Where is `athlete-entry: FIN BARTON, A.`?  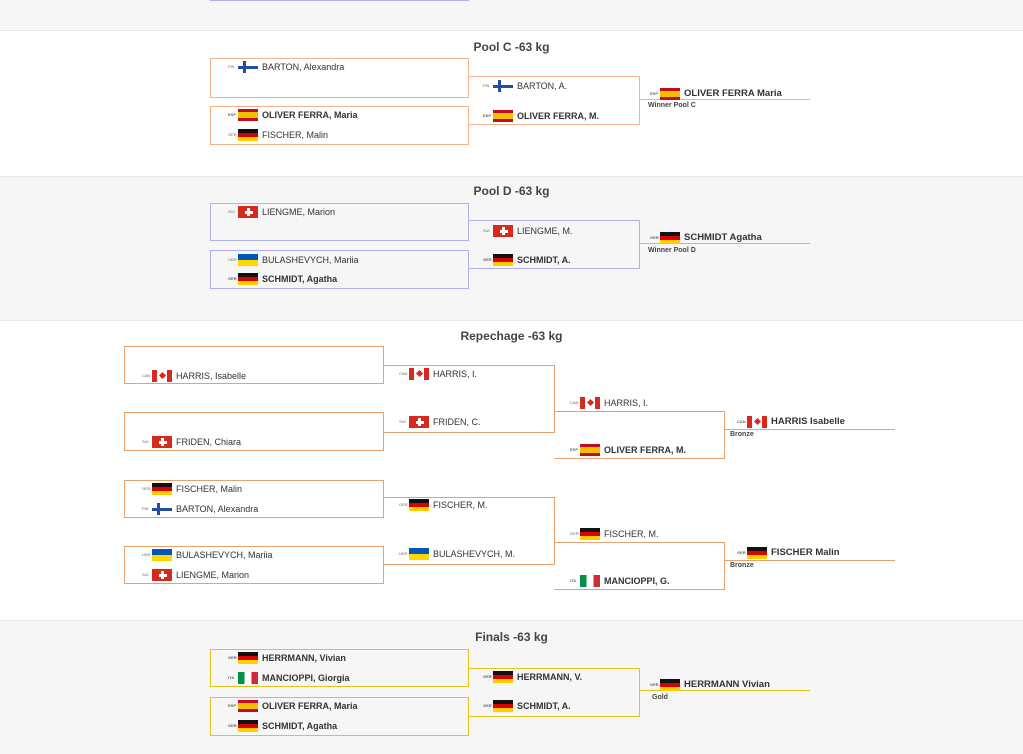 athlete-entry: FIN BARTON, A. is located at coordinates (525, 86).